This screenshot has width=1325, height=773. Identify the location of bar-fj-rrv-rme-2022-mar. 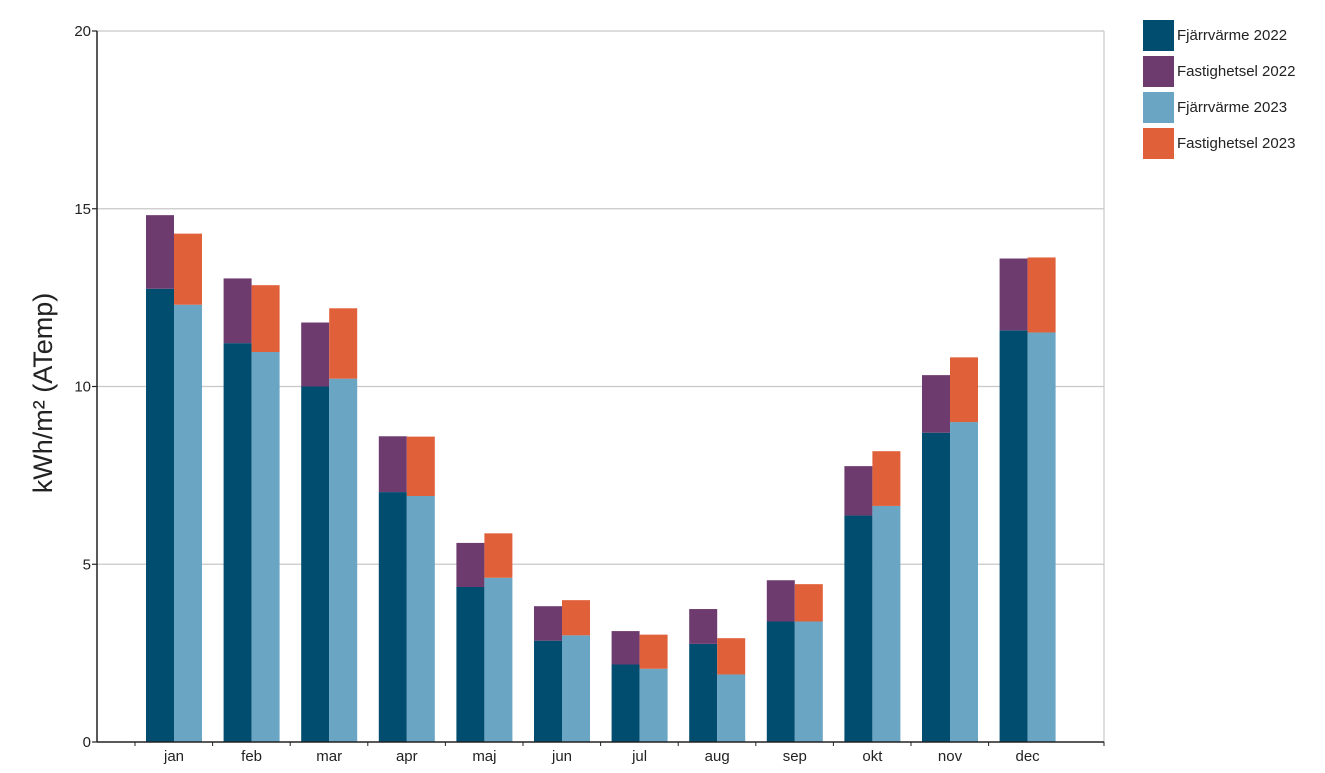
(315, 564).